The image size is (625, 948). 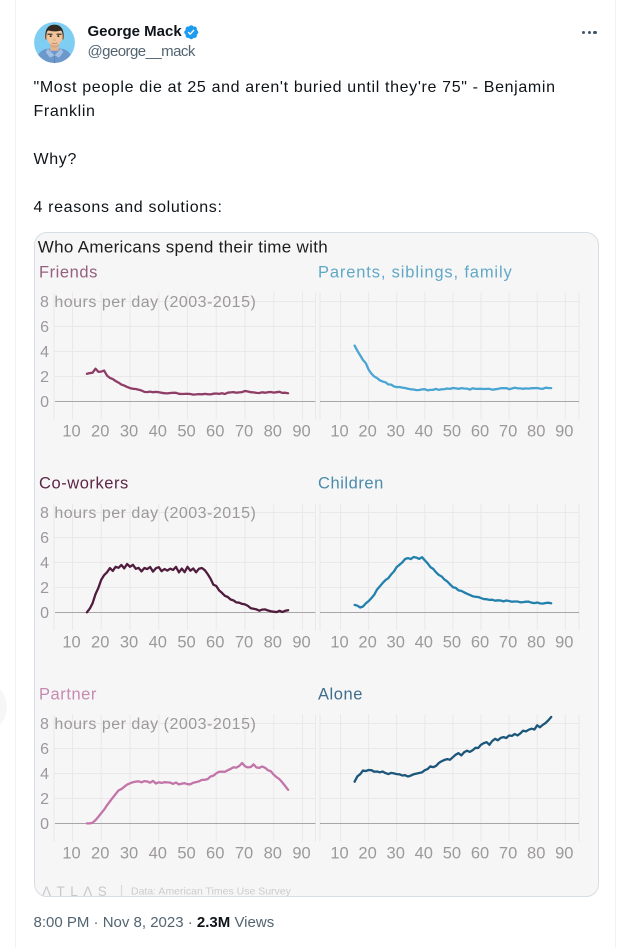 I want to click on svg-text: Alone, so click(x=340, y=695).